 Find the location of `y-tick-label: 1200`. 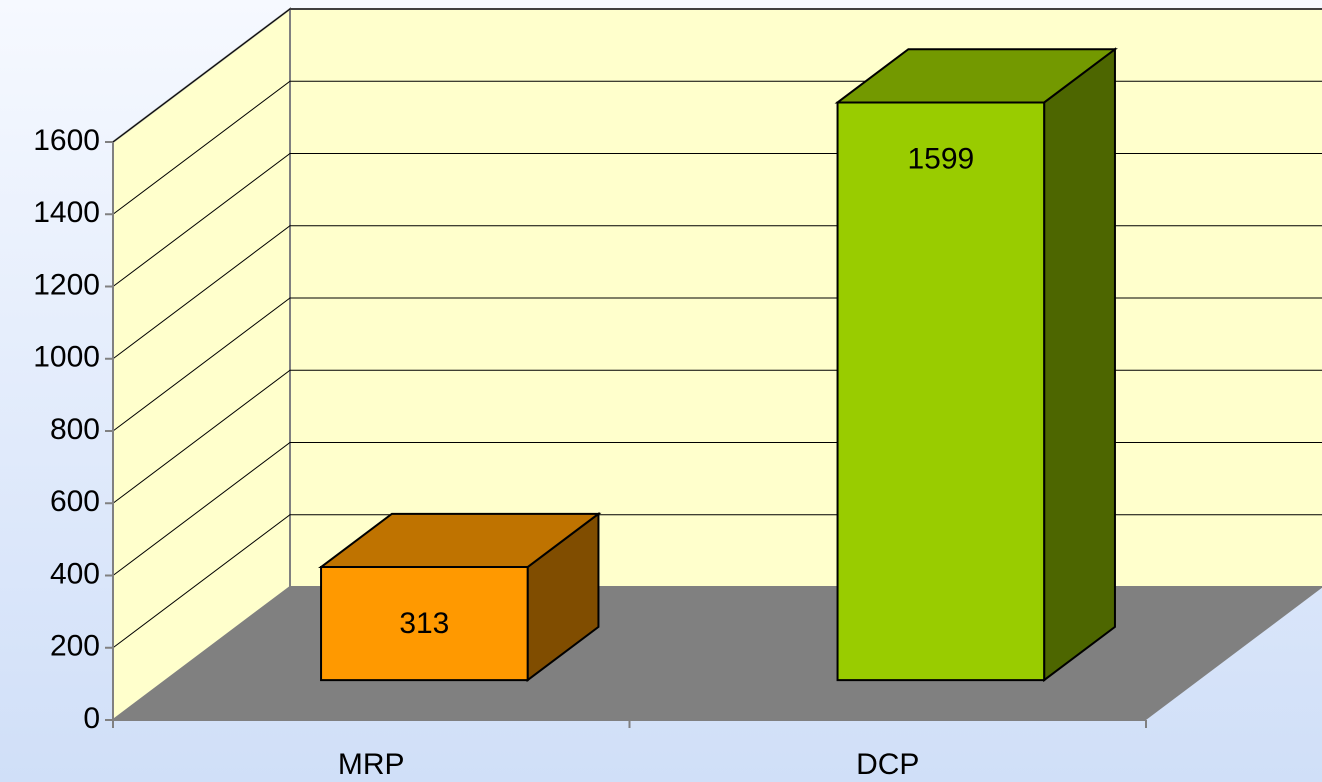

y-tick-label: 1200 is located at coordinates (66, 284).